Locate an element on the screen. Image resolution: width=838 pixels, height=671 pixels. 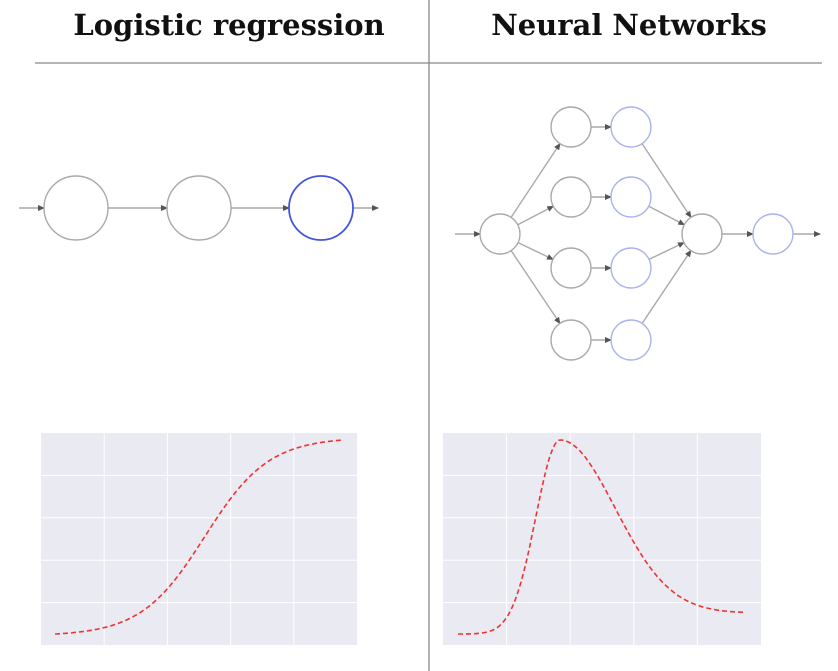
edge-input-h3 is located at coordinates (535, 251).